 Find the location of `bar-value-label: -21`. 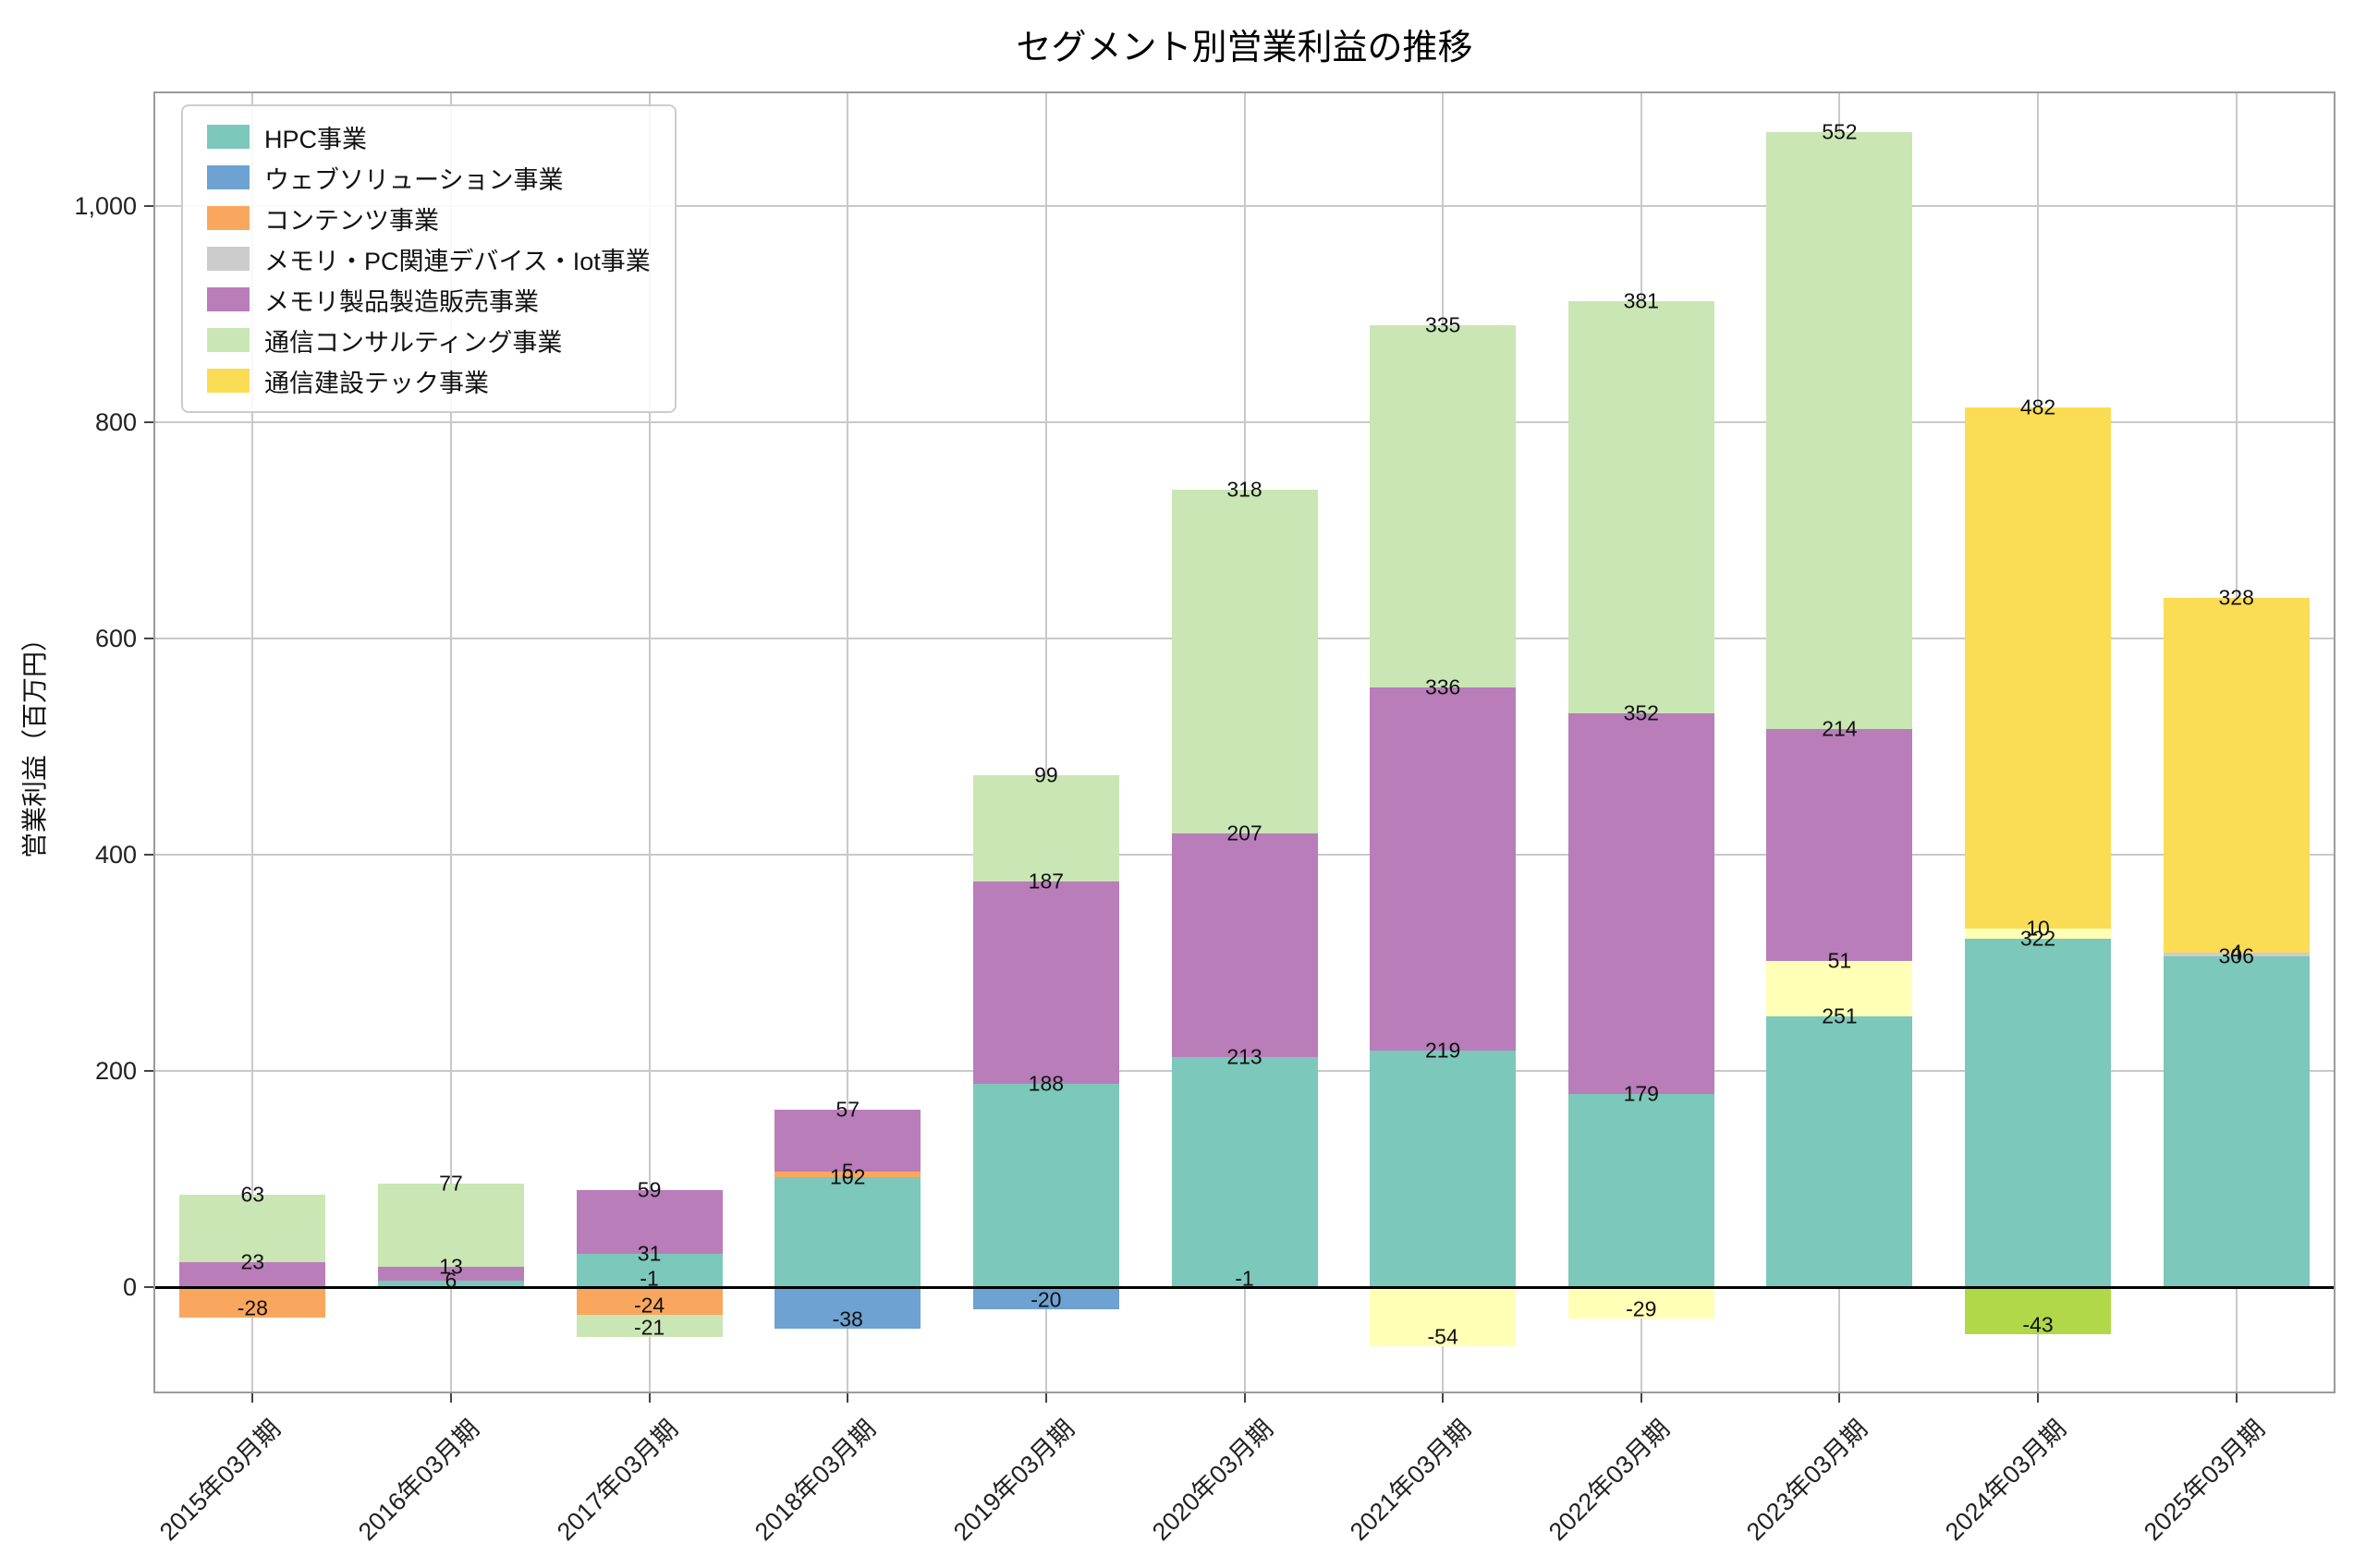

bar-value-label: -21 is located at coordinates (649, 1327).